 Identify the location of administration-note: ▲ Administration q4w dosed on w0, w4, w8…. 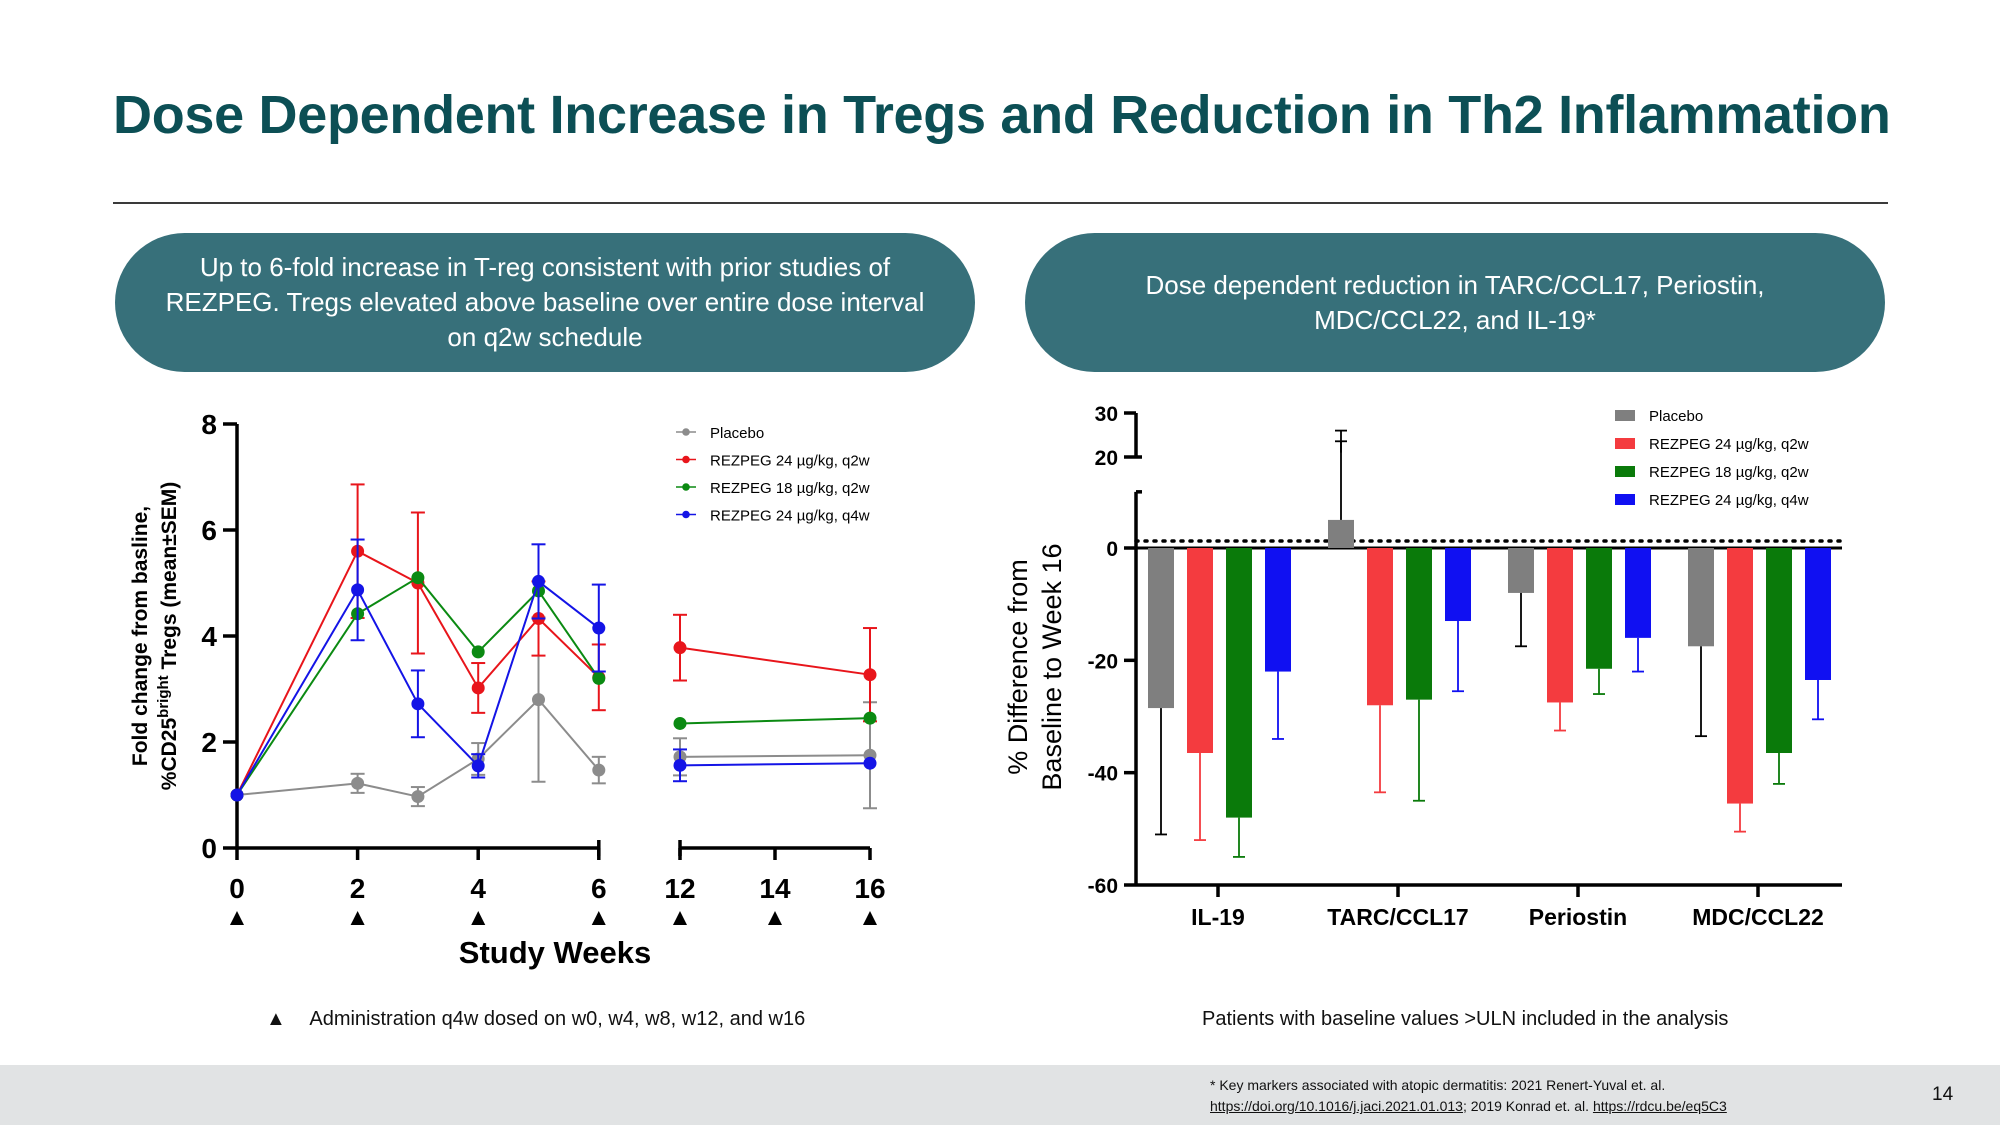
(535, 1019).